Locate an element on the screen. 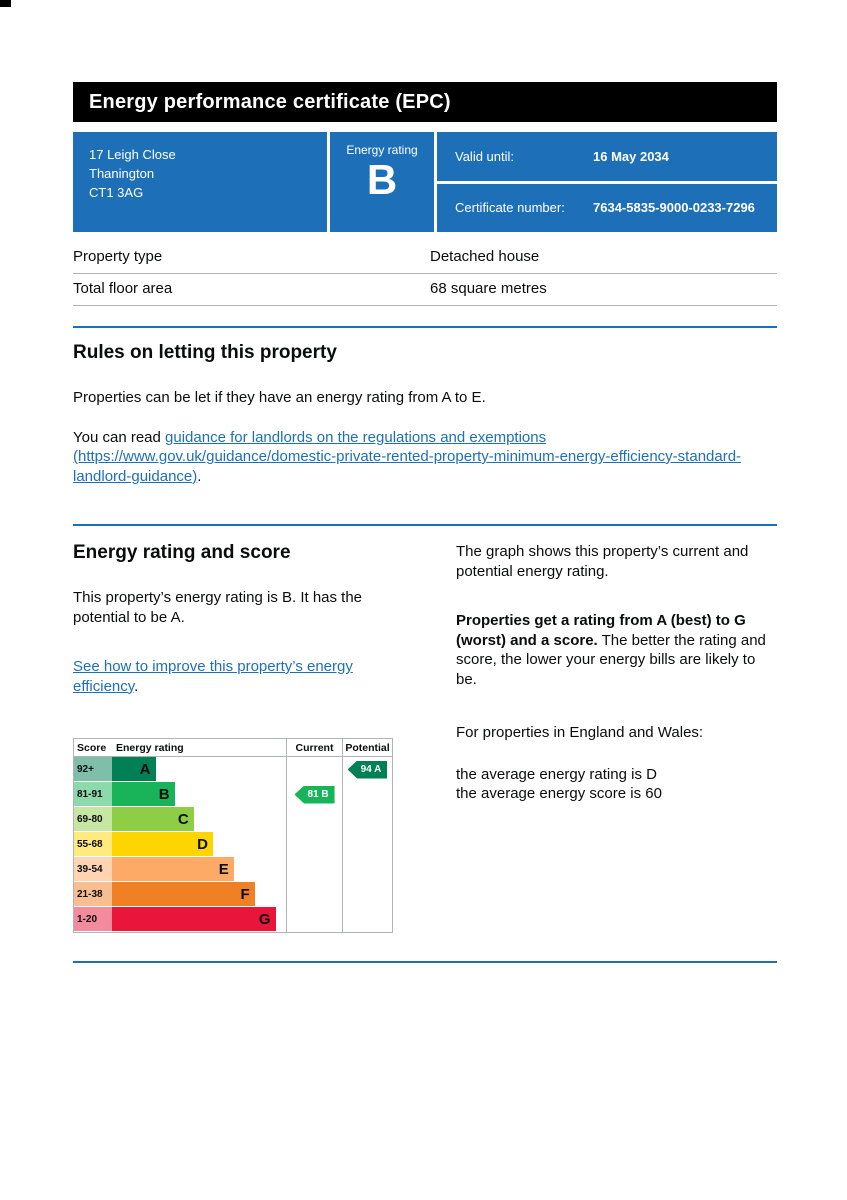  epc-current-cell: 81 B is located at coordinates (314, 794).